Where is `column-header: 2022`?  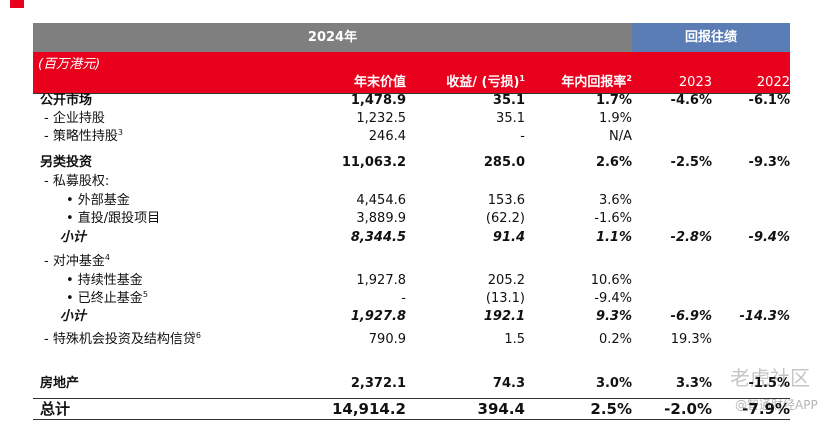
column-header: 2022 is located at coordinates (773, 83).